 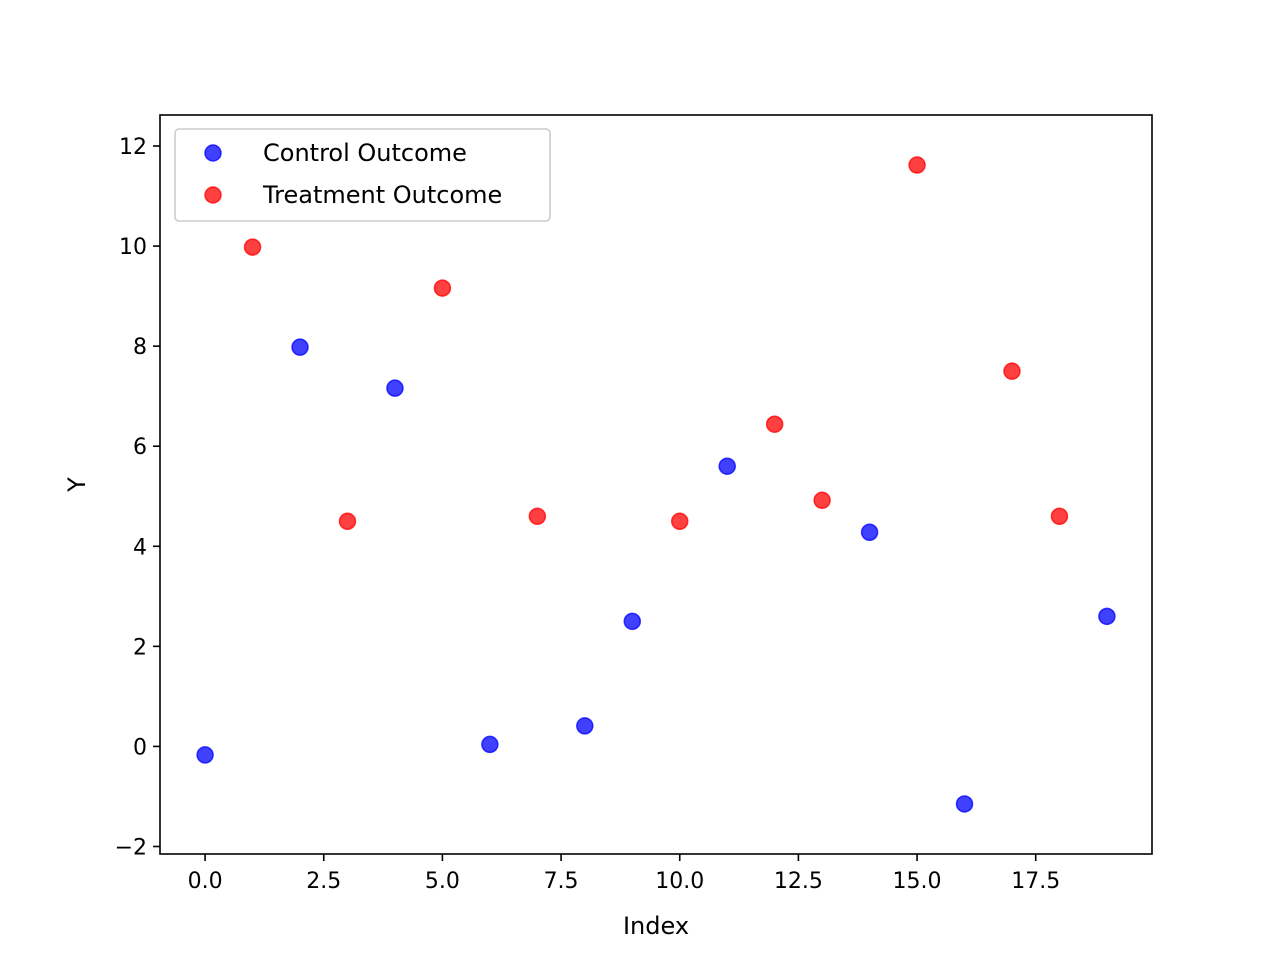 I want to click on y-tick-label: 4, so click(x=140, y=547).